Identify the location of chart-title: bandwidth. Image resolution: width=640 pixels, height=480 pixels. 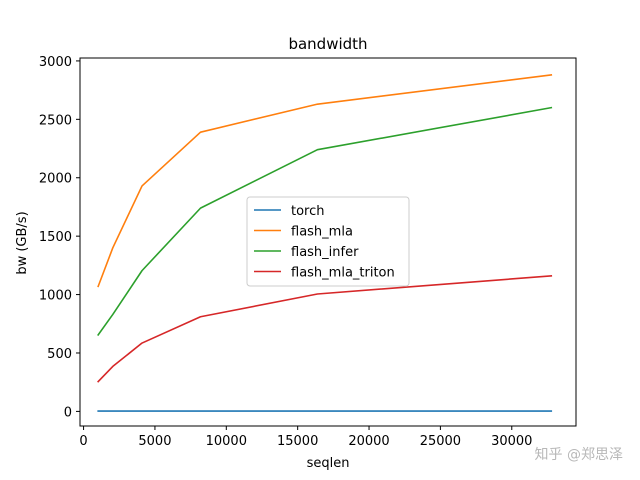
(327, 44).